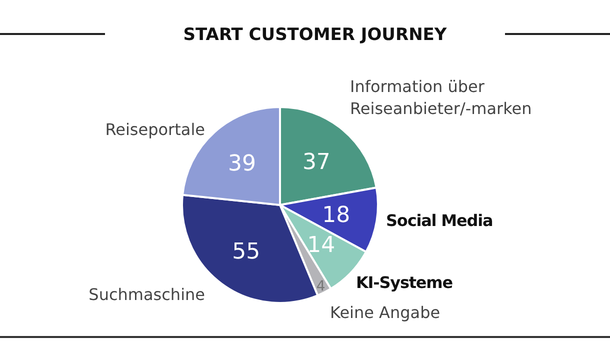 This screenshot has height=350, width=610. What do you see at coordinates (246, 251) in the screenshot?
I see `data-label: 55` at bounding box center [246, 251].